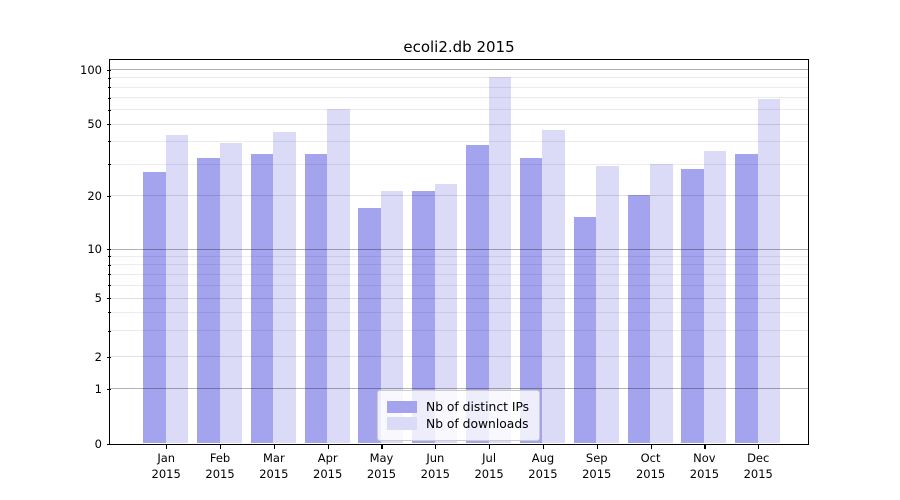  I want to click on x-tick-month: Nov, so click(704, 458).